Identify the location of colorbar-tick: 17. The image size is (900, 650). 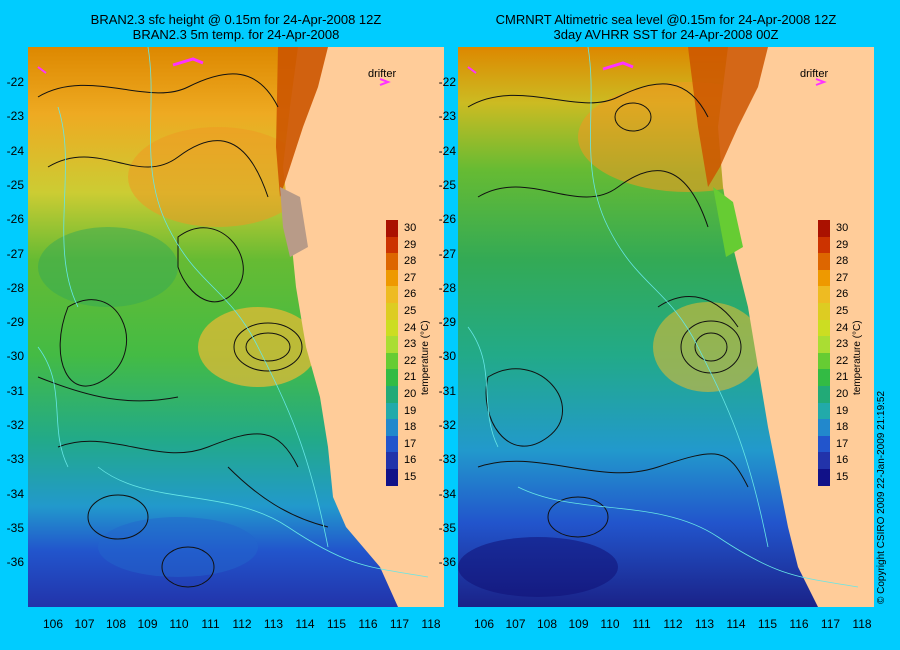
(842, 443).